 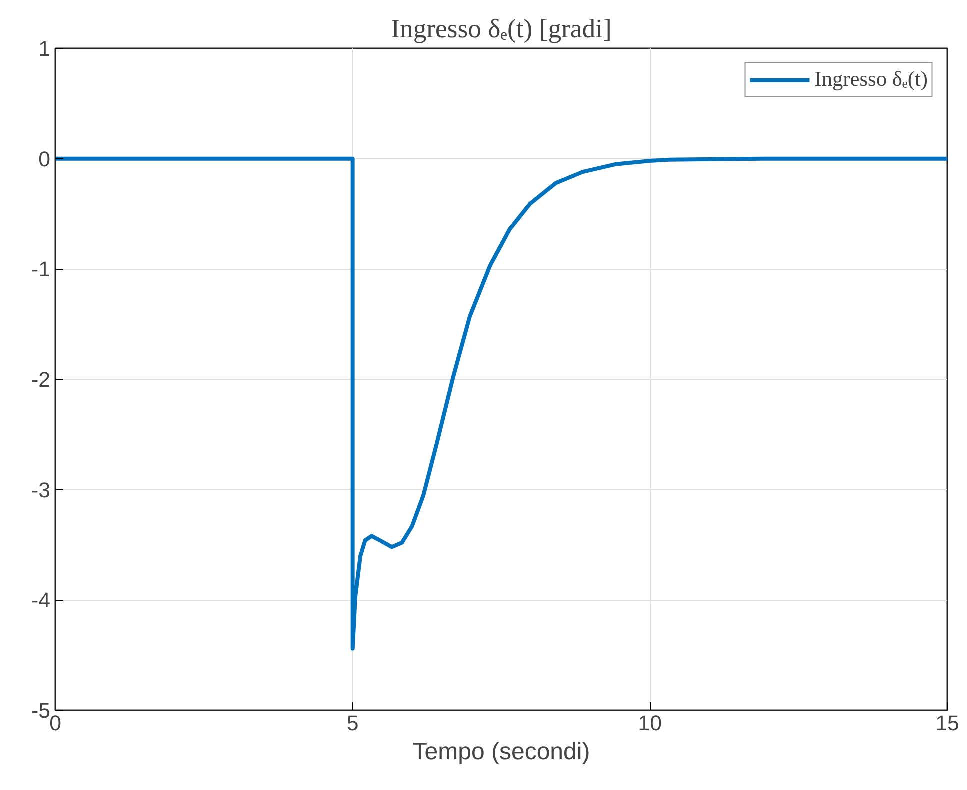 I want to click on x-tick-label: 10, so click(x=650, y=724).